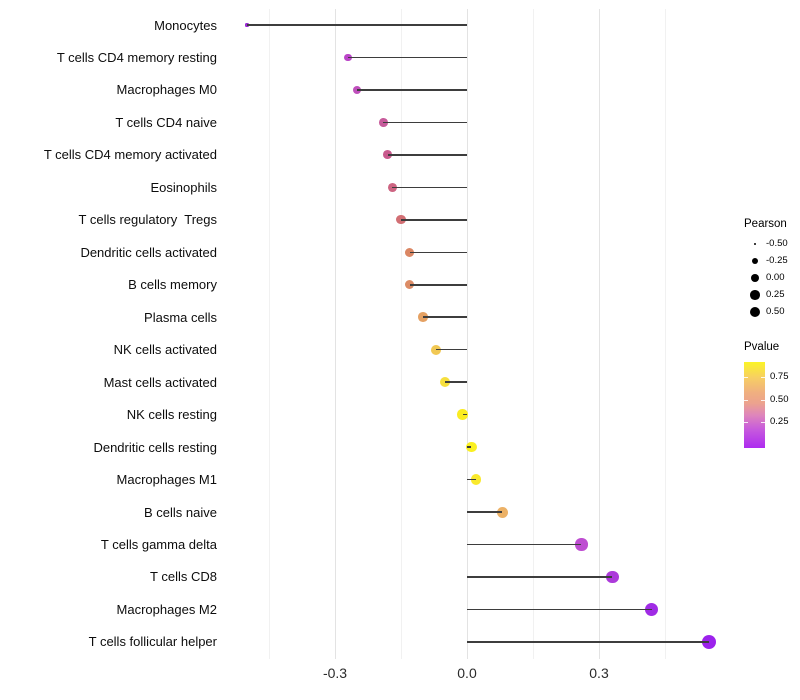 This screenshot has height=700, width=800. I want to click on size-legend-label: 0.50, so click(775, 311).